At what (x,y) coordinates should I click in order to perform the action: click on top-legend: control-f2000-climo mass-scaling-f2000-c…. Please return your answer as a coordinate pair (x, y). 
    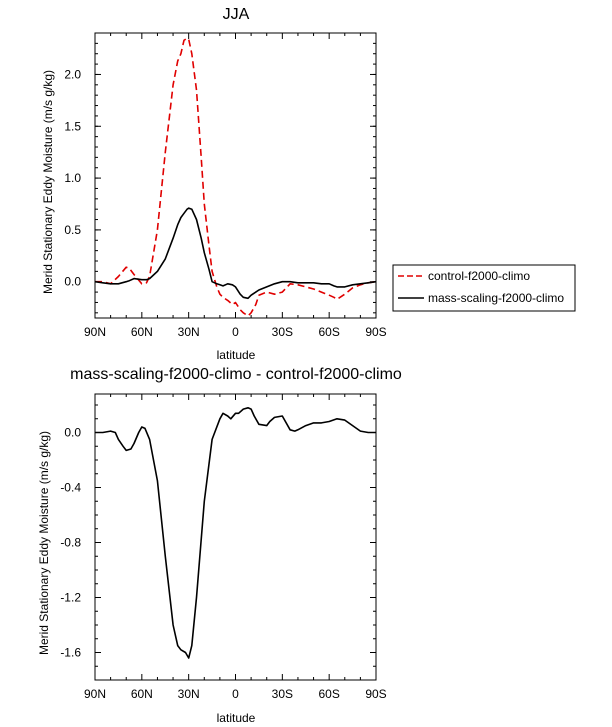
    Looking at the image, I should click on (484, 288).